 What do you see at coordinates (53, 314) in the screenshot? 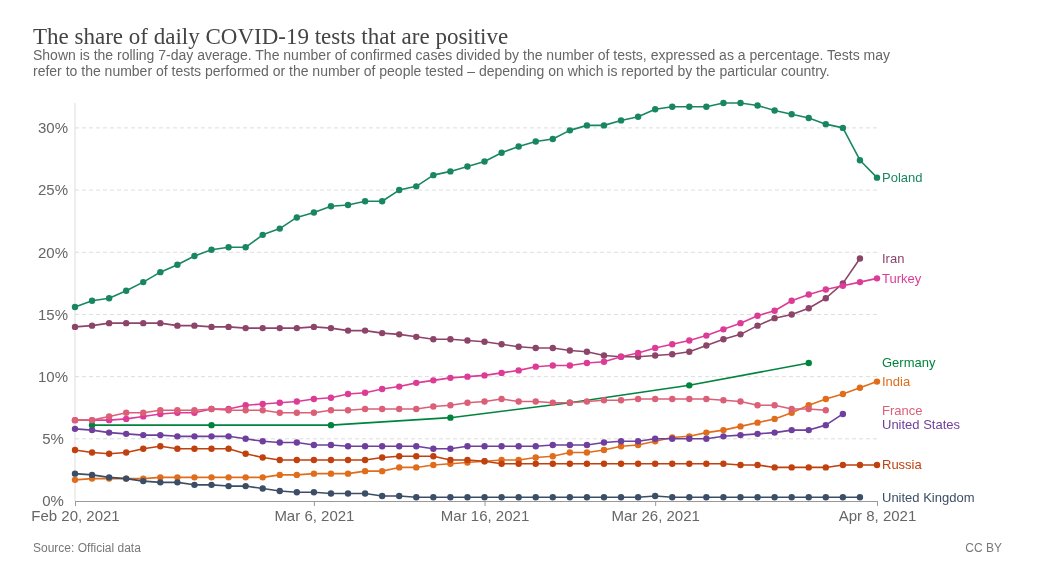
I see `y-tick-label: 15%` at bounding box center [53, 314].